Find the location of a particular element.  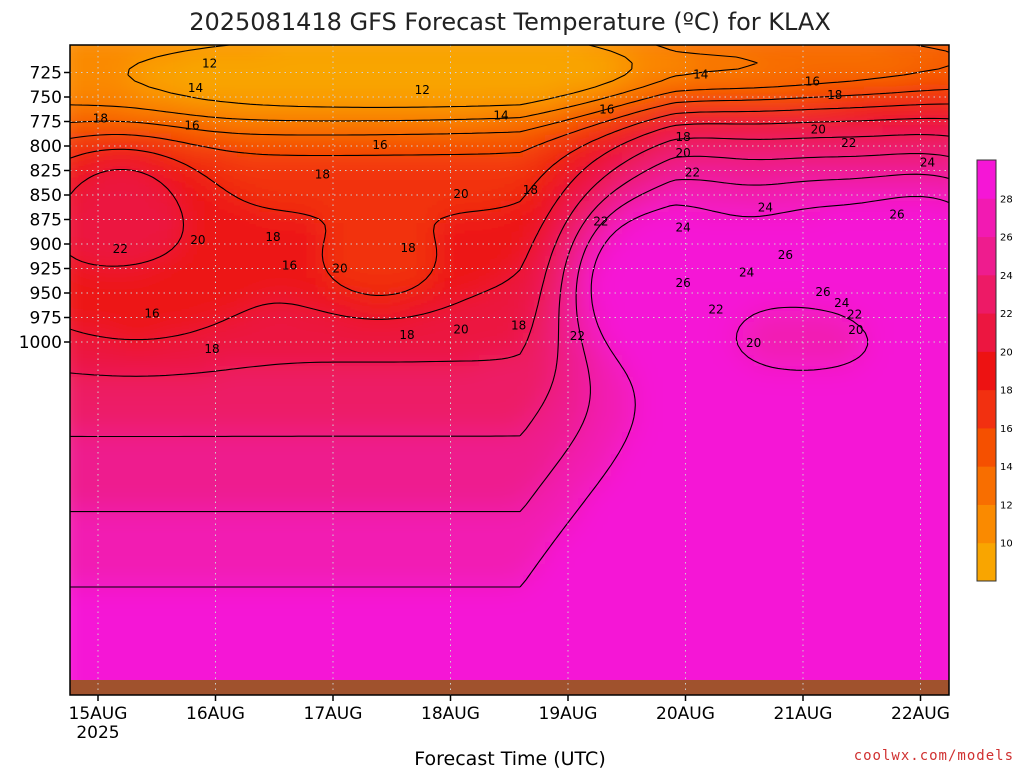

colorbar-label: 16 is located at coordinates (1006, 429).